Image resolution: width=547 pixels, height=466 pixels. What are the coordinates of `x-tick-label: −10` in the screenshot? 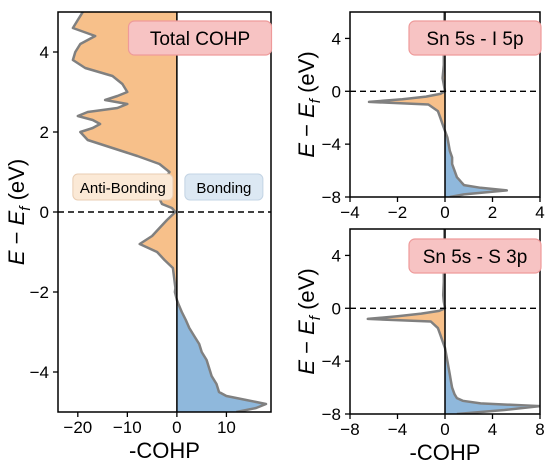 It's located at (127, 427).